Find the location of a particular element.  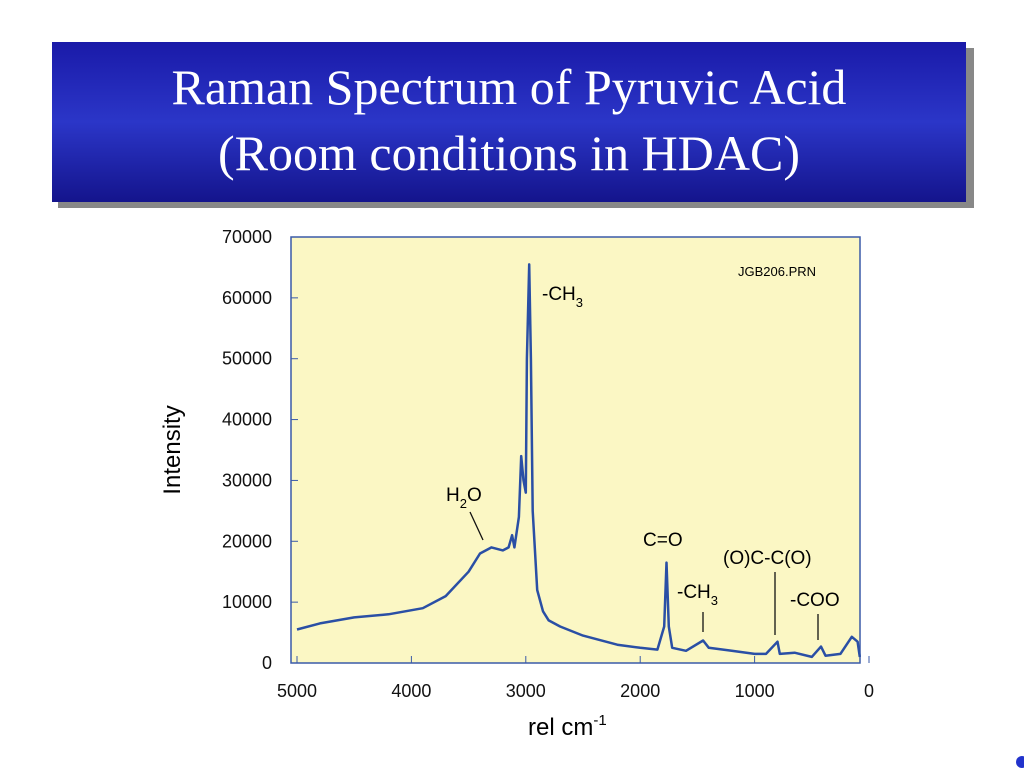

x-axis-label-text: rel cm is located at coordinates (560, 727).